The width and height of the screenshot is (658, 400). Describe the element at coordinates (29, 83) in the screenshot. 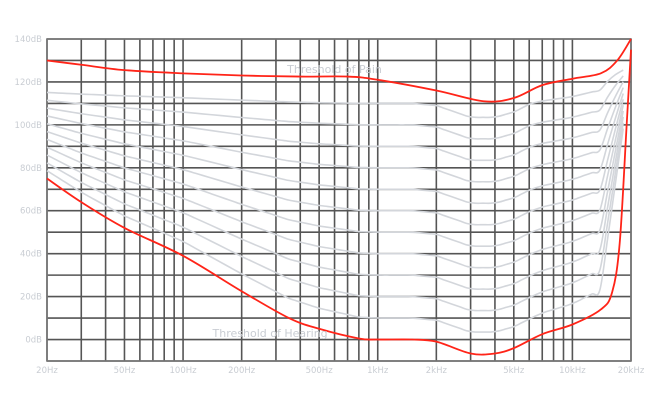

I see `y-tick-label: 120dB` at that location.